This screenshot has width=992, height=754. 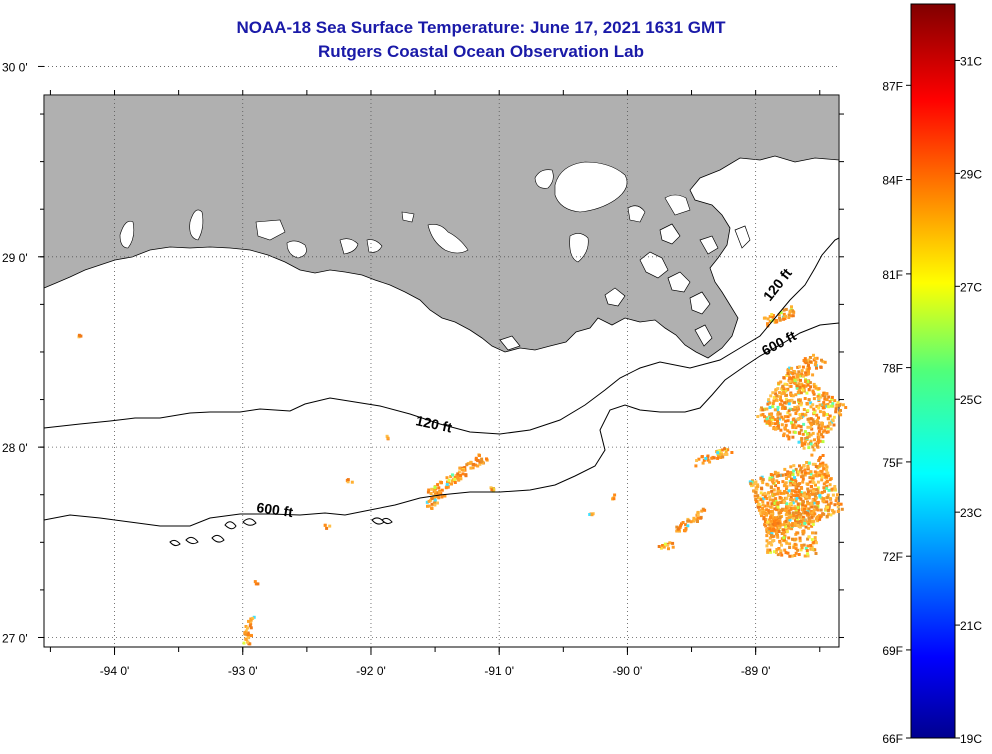 What do you see at coordinates (15, 258) in the screenshot?
I see `lat-tick-label: 29 0'` at bounding box center [15, 258].